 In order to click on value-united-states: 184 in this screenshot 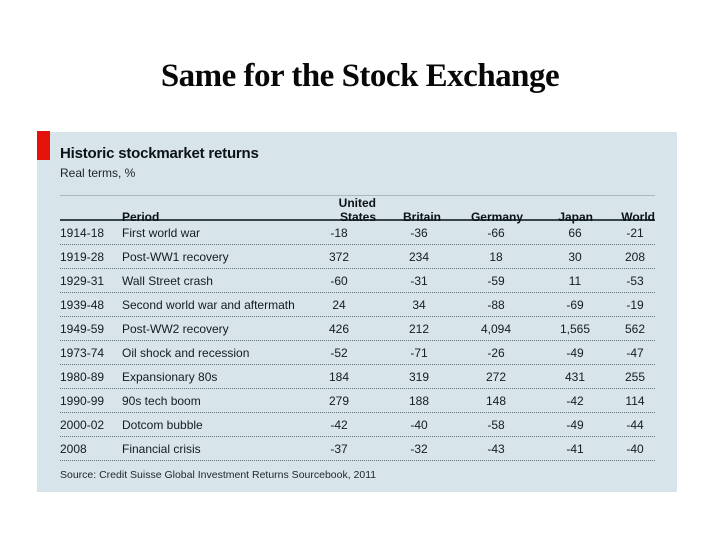, I will do `click(339, 376)`.